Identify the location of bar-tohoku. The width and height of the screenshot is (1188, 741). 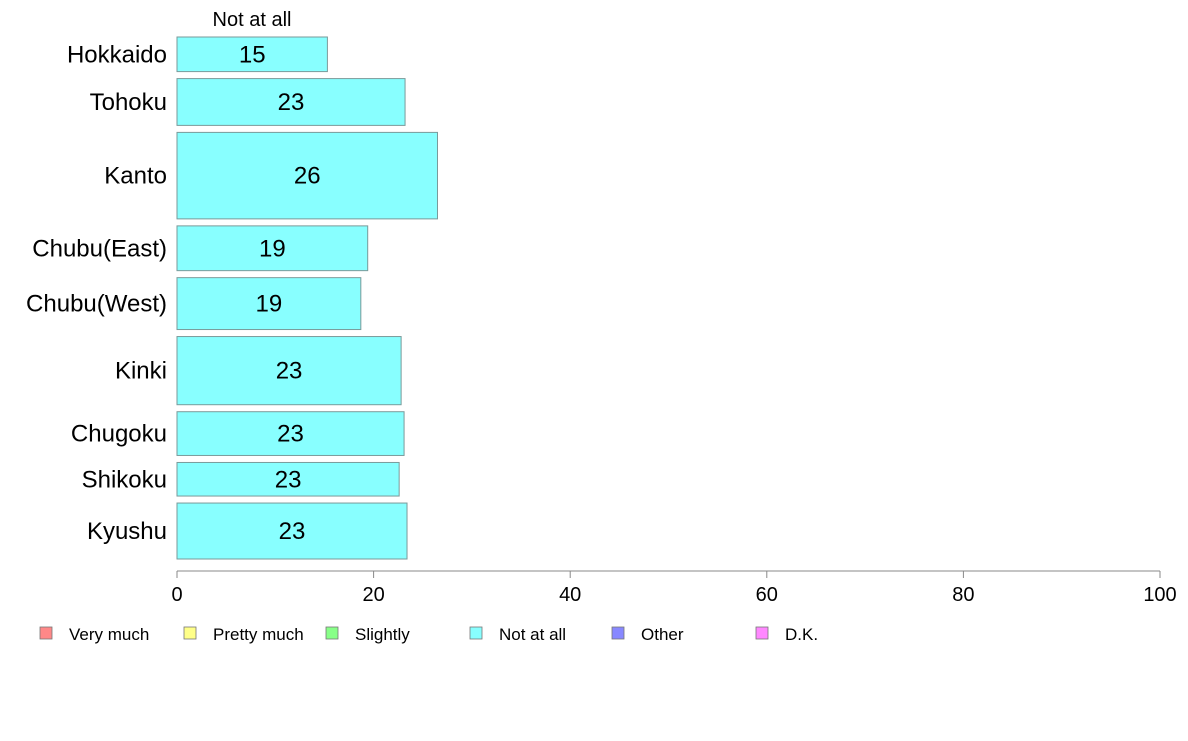
(291, 102).